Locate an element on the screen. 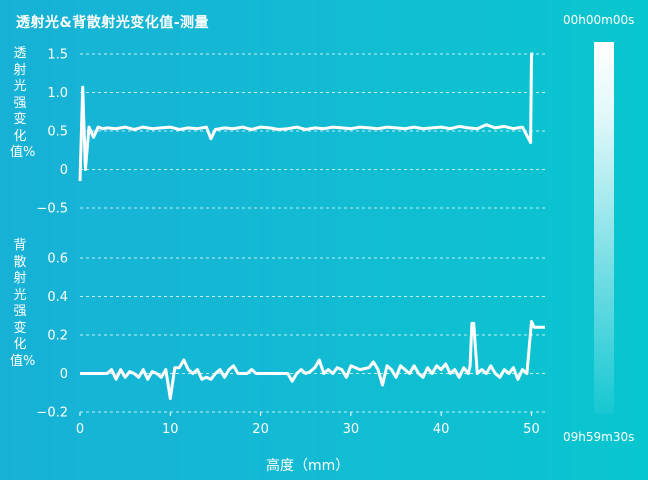  bottom-ytick-label: 0.6 is located at coordinates (57, 259).